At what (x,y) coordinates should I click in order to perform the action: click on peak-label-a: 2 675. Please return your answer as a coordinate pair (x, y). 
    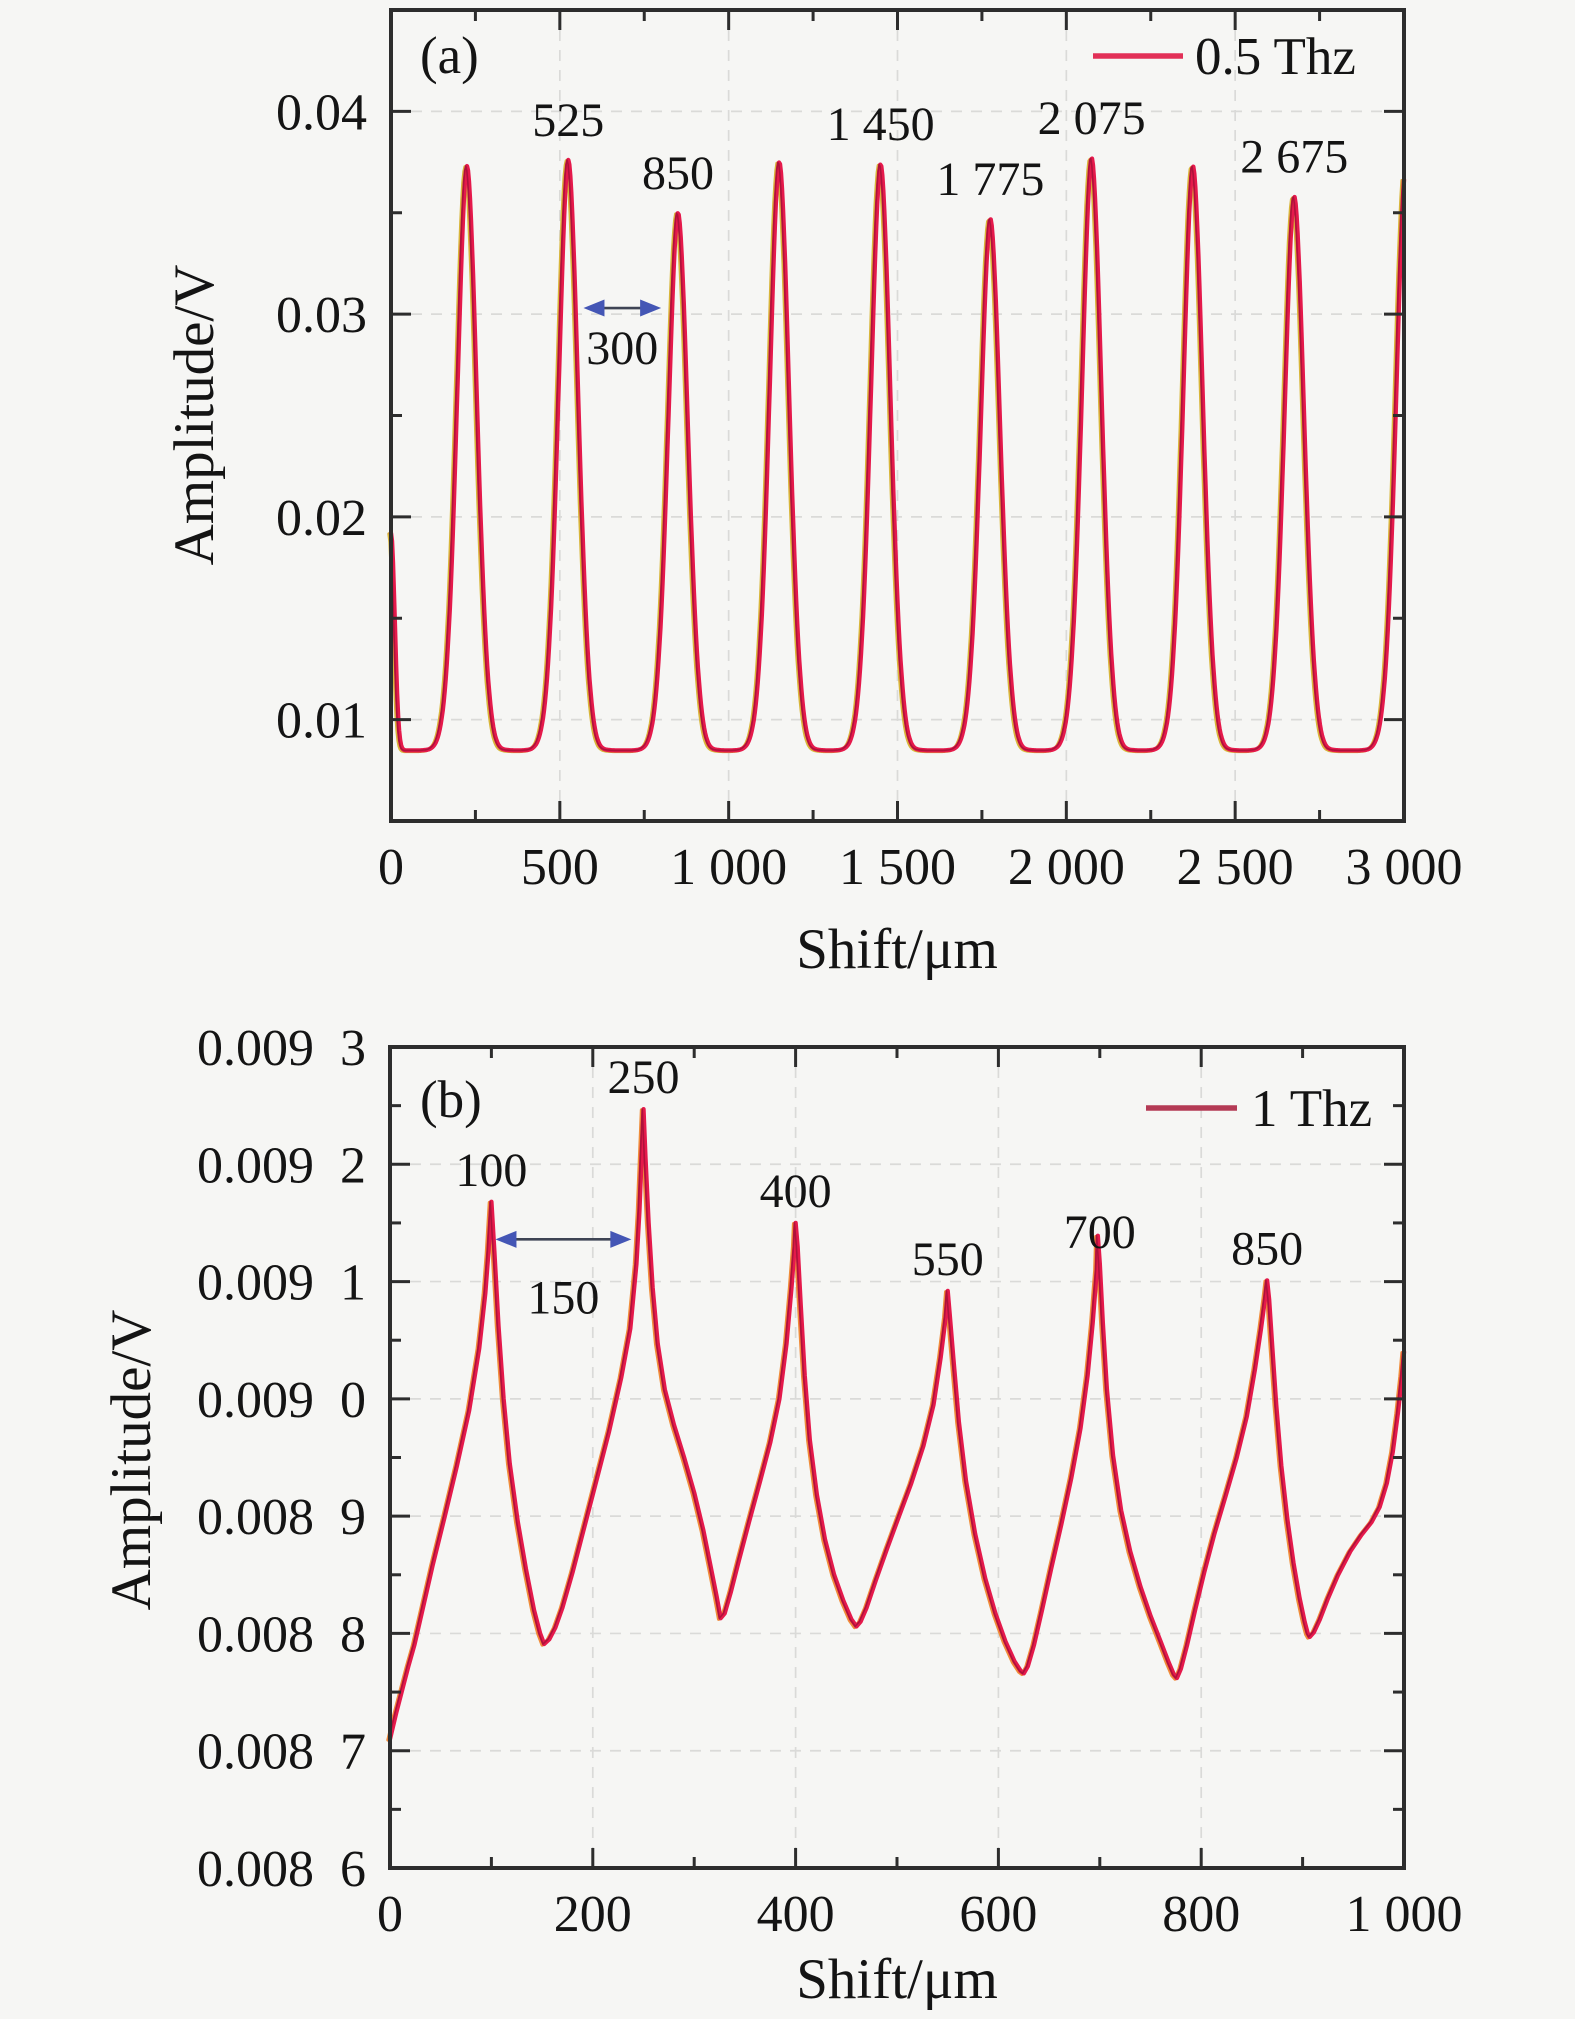
    Looking at the image, I should click on (1294, 157).